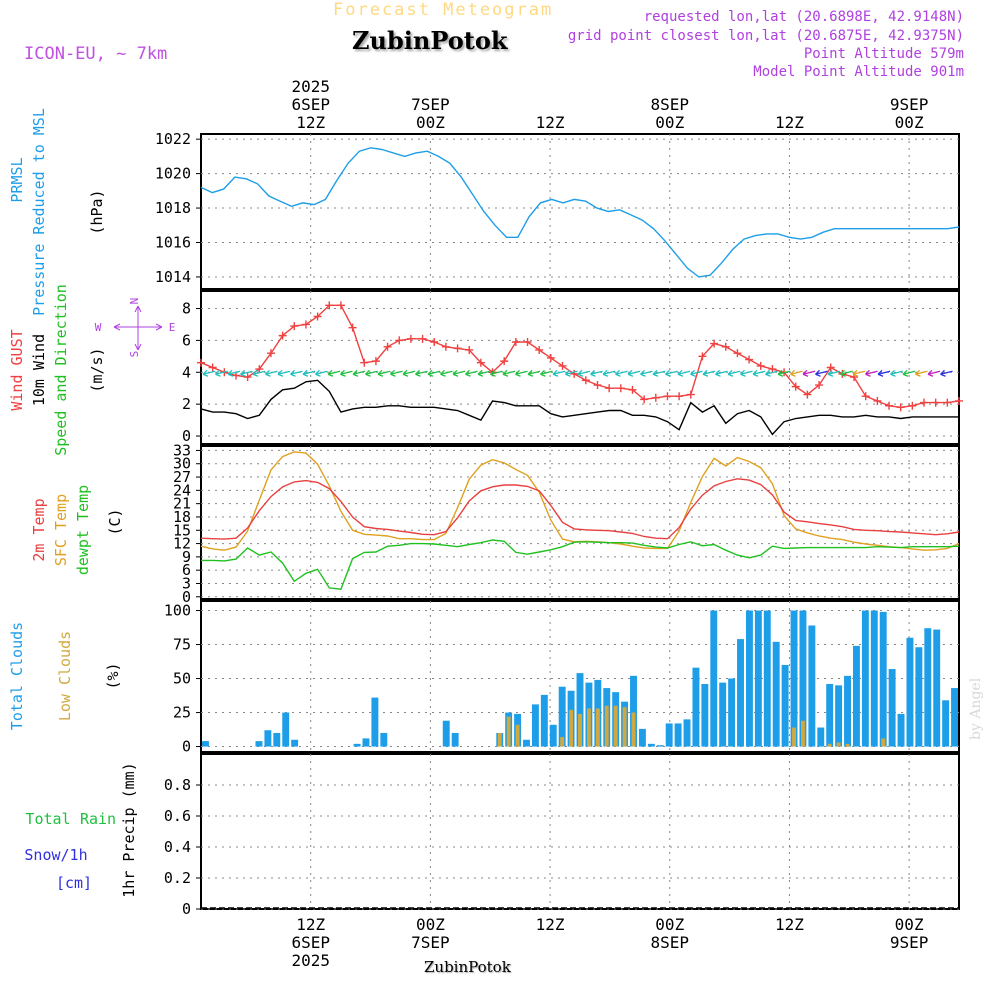 Image resolution: width=1000 pixels, height=1000 pixels. What do you see at coordinates (186, 909) in the screenshot?
I see `y-tick-label: 0` at bounding box center [186, 909].